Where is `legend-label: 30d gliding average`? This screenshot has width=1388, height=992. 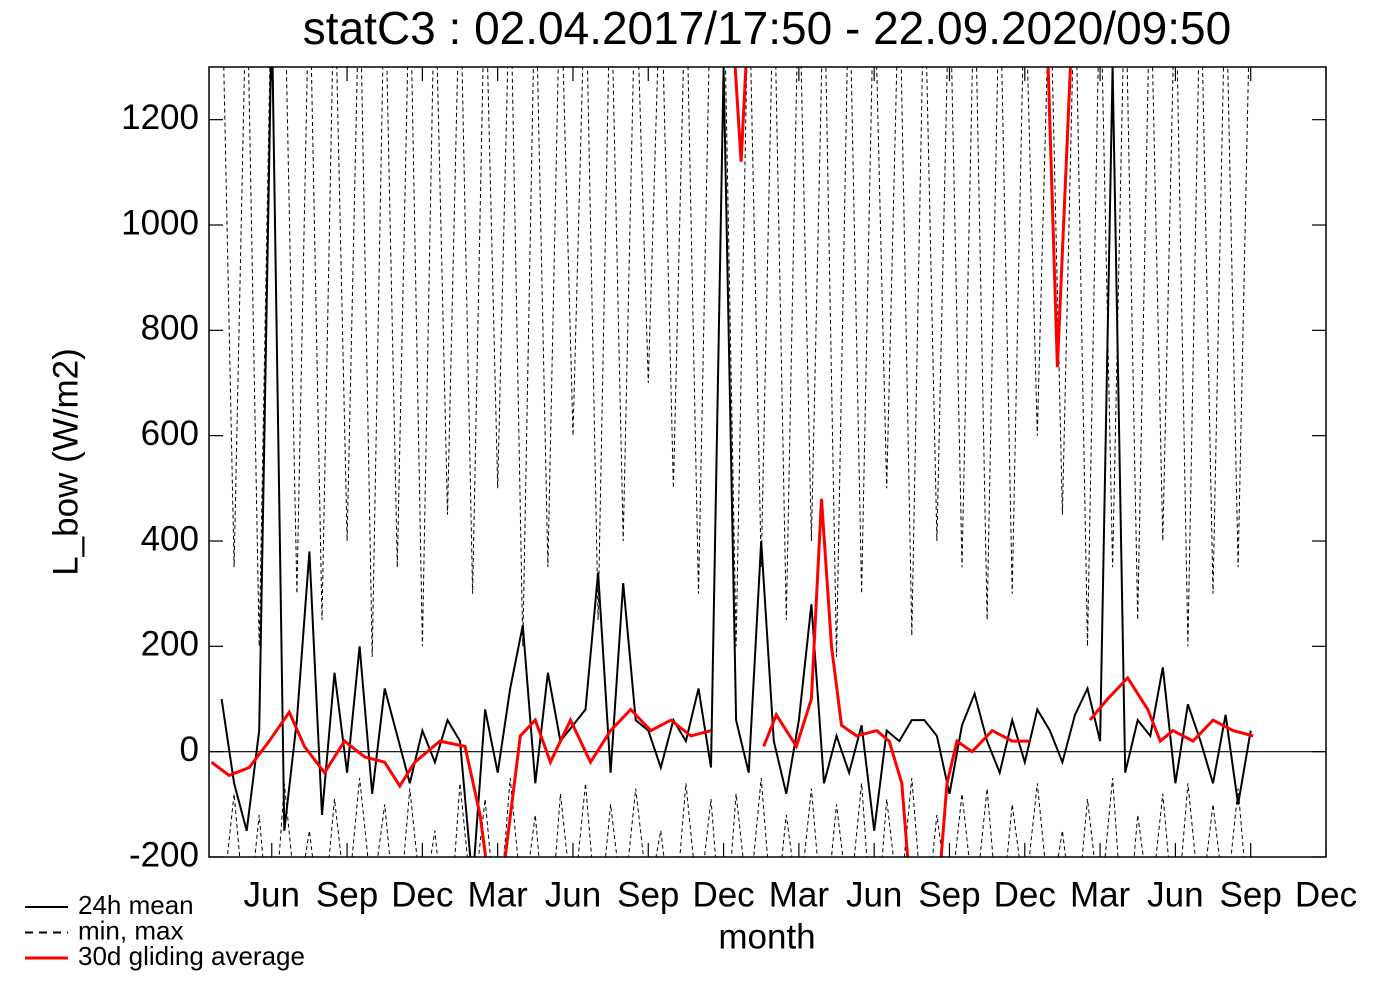
legend-label: 30d gliding average is located at coordinates (191, 956).